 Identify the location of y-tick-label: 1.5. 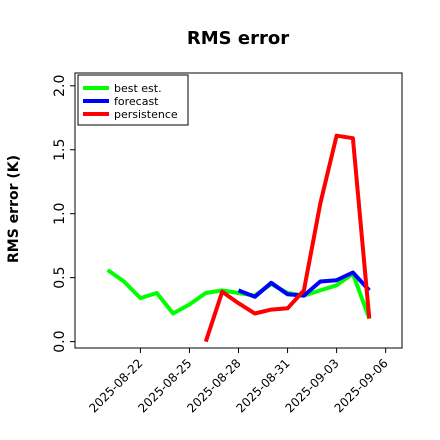
(60, 150).